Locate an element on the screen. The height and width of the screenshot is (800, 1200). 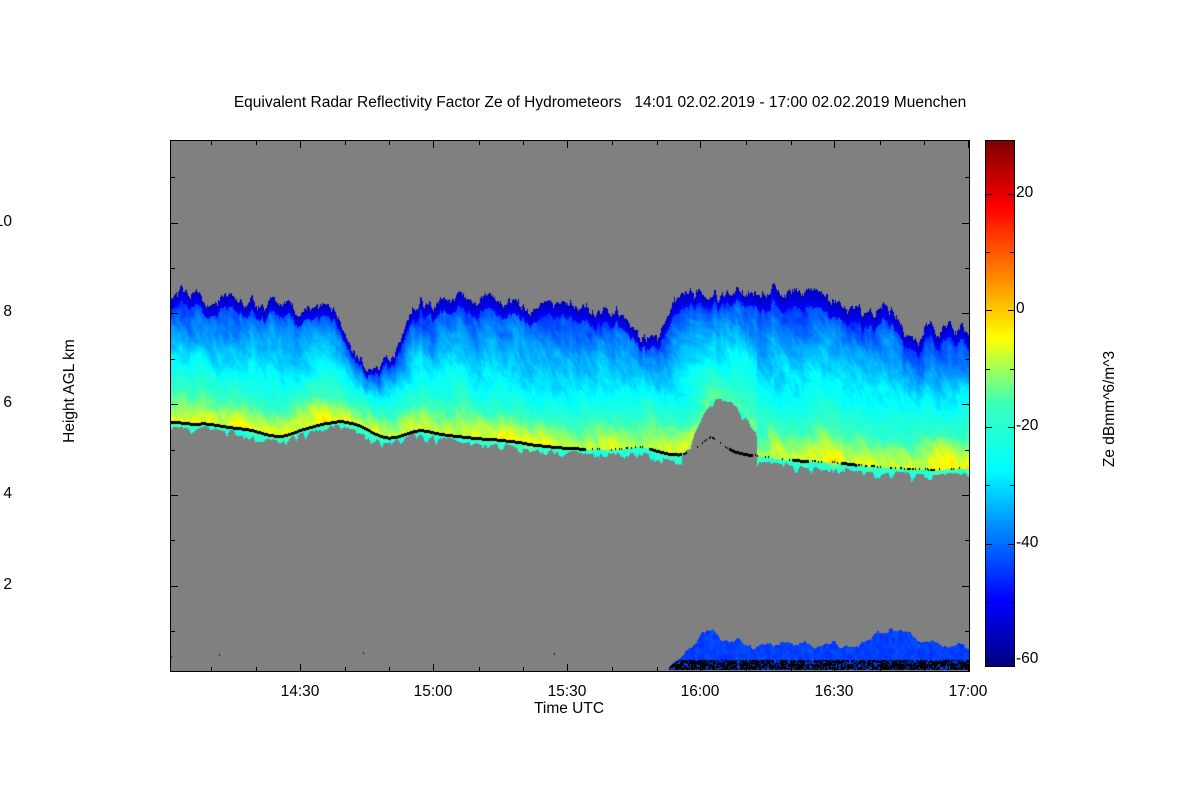
colorbar-tick-label: 0 is located at coordinates (1020, 308).